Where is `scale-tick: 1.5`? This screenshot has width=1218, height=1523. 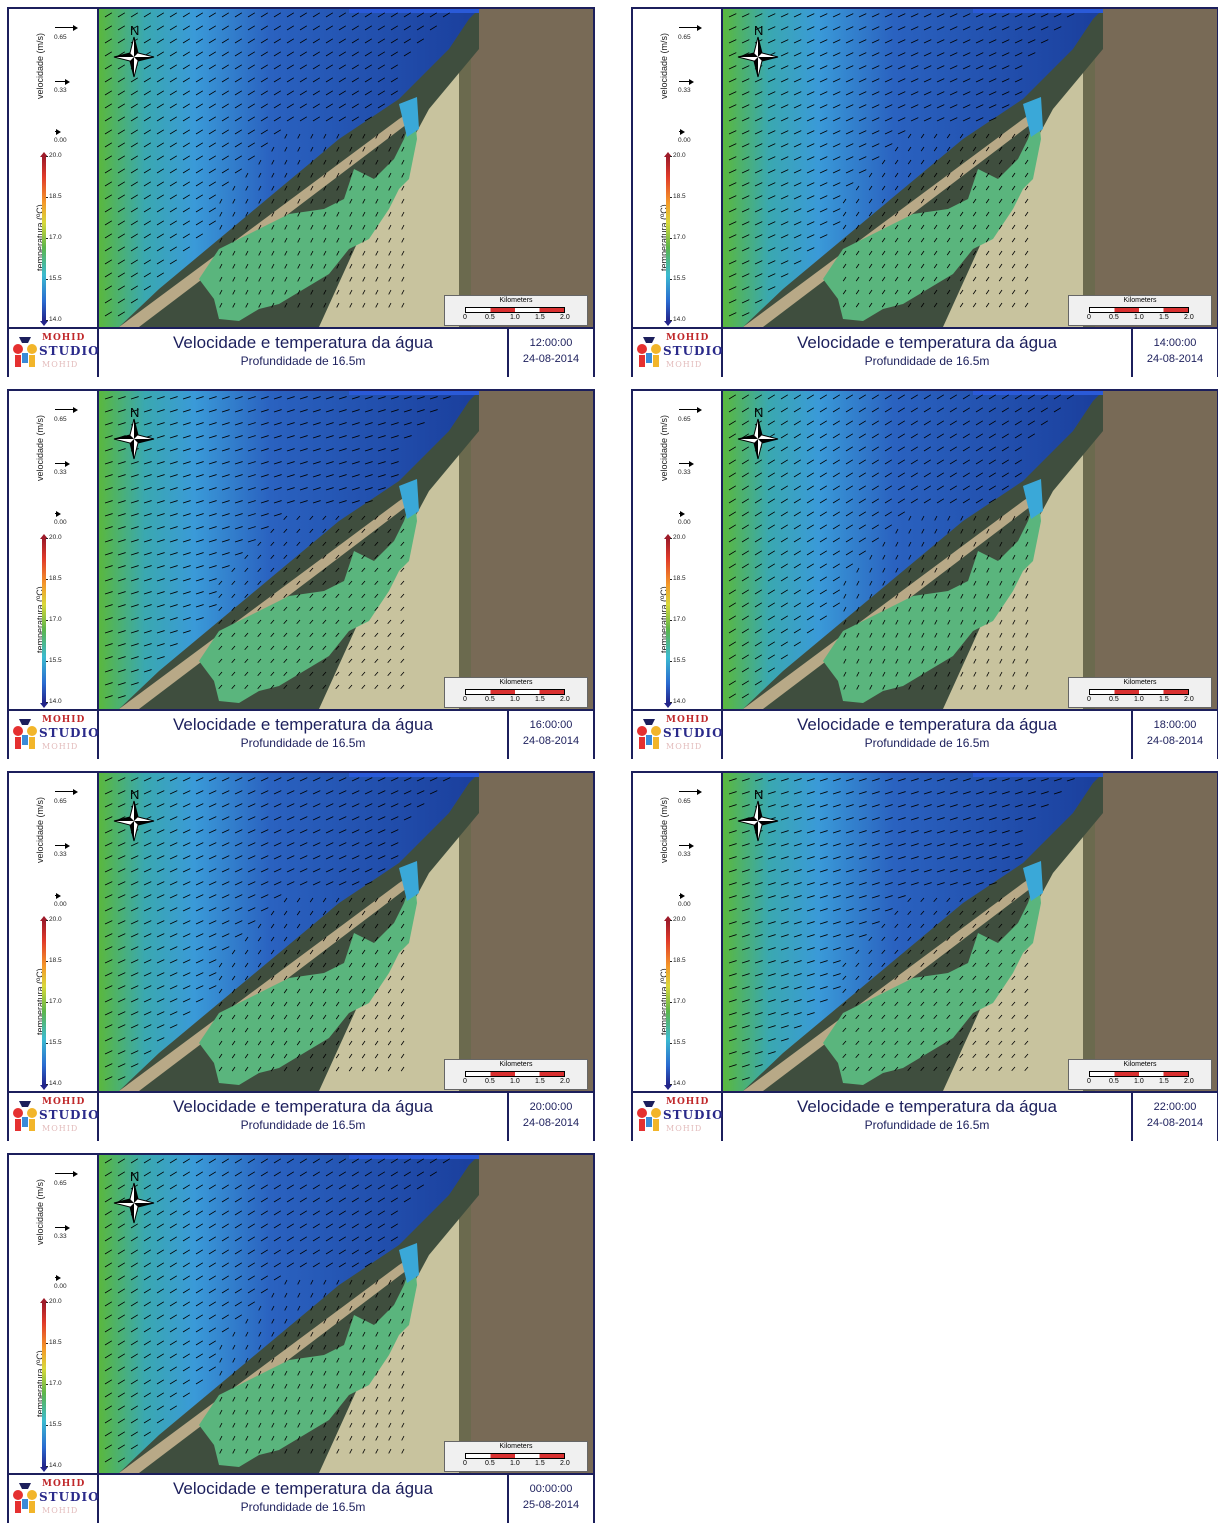 scale-tick: 1.5 is located at coordinates (1164, 1081).